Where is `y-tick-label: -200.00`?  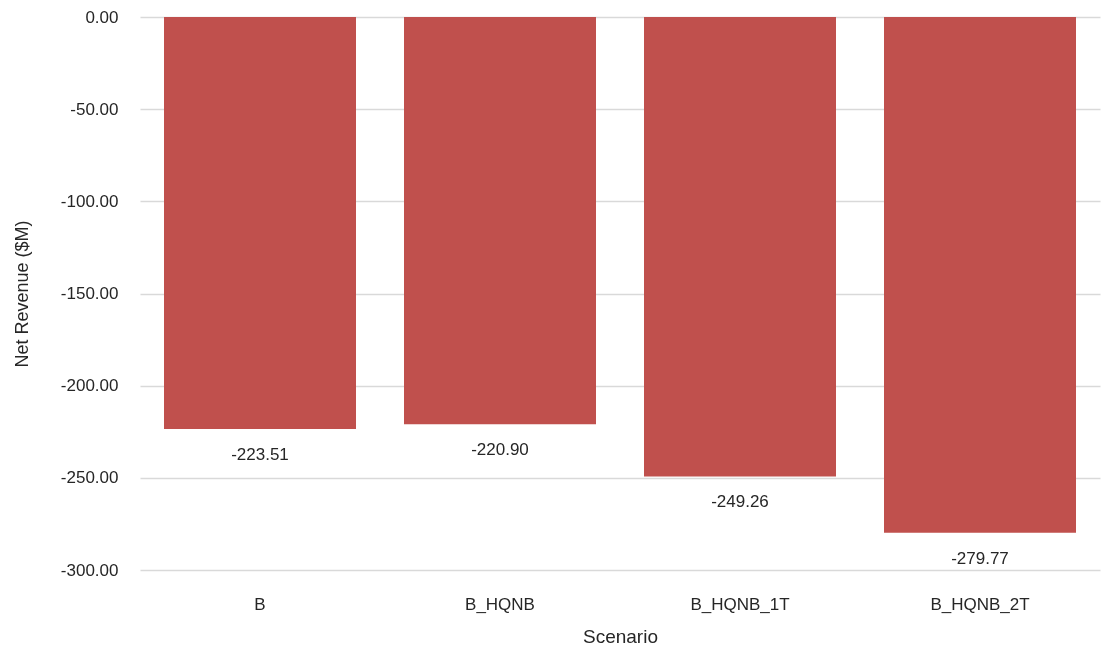 y-tick-label: -200.00 is located at coordinates (89, 386).